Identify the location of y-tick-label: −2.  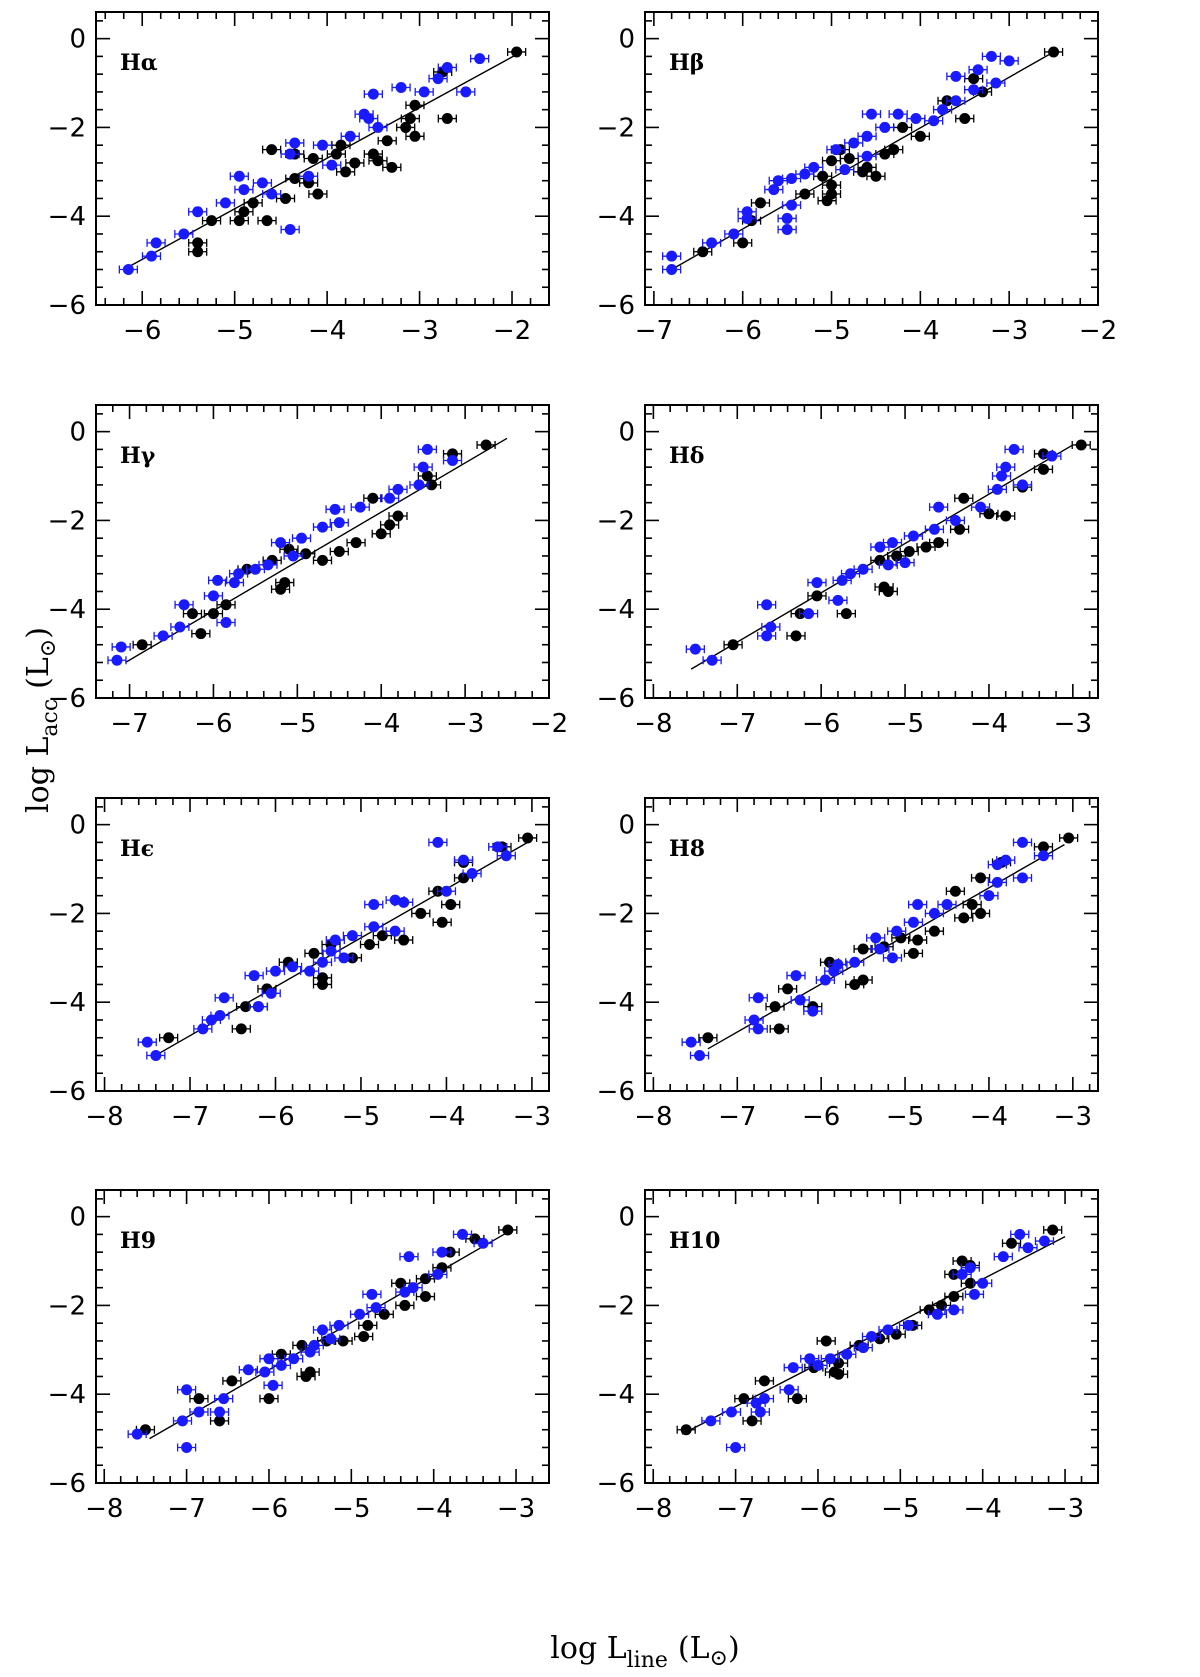
(67, 914).